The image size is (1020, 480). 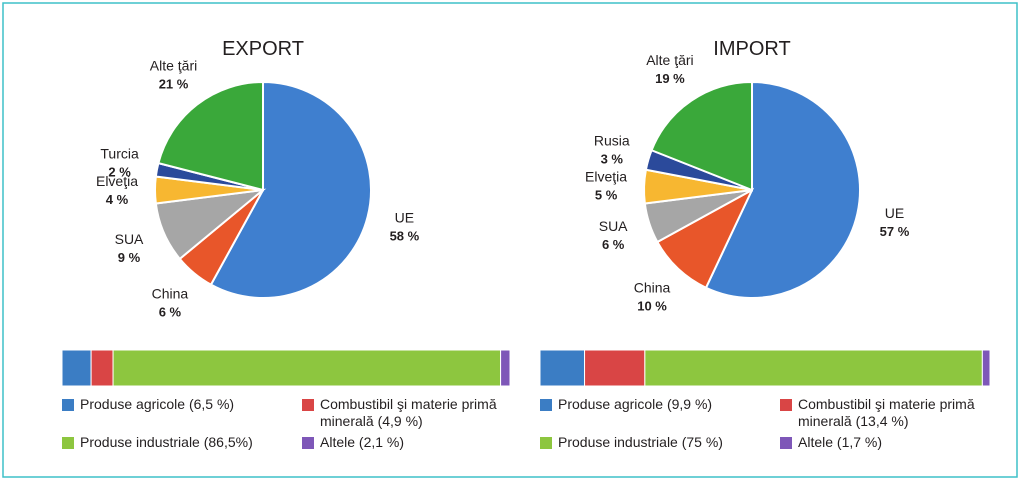 What do you see at coordinates (117, 199) in the screenshot?
I see `slice-value: 4 %` at bounding box center [117, 199].